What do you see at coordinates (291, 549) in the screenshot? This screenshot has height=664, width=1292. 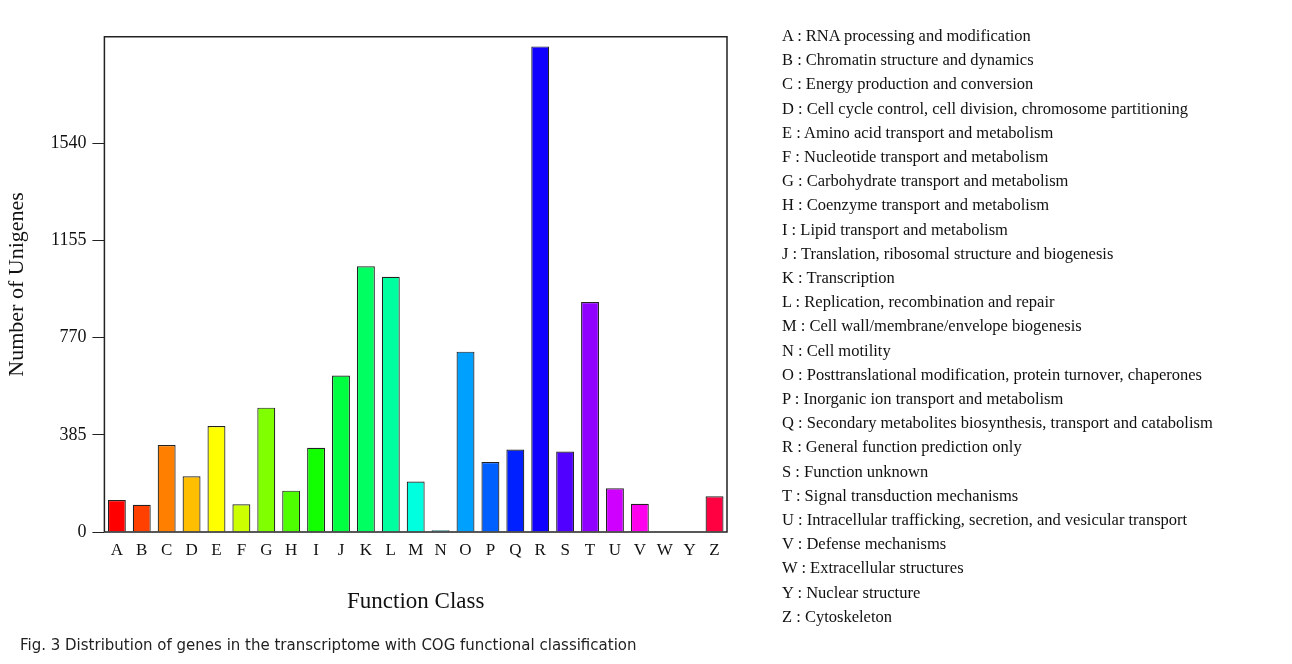 I see `x-tick-label: H` at bounding box center [291, 549].